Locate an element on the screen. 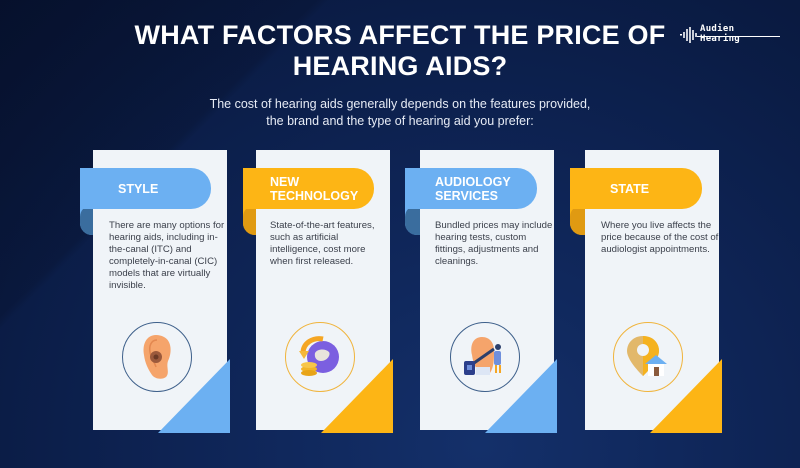  location-home-icon is located at coordinates (647, 356).